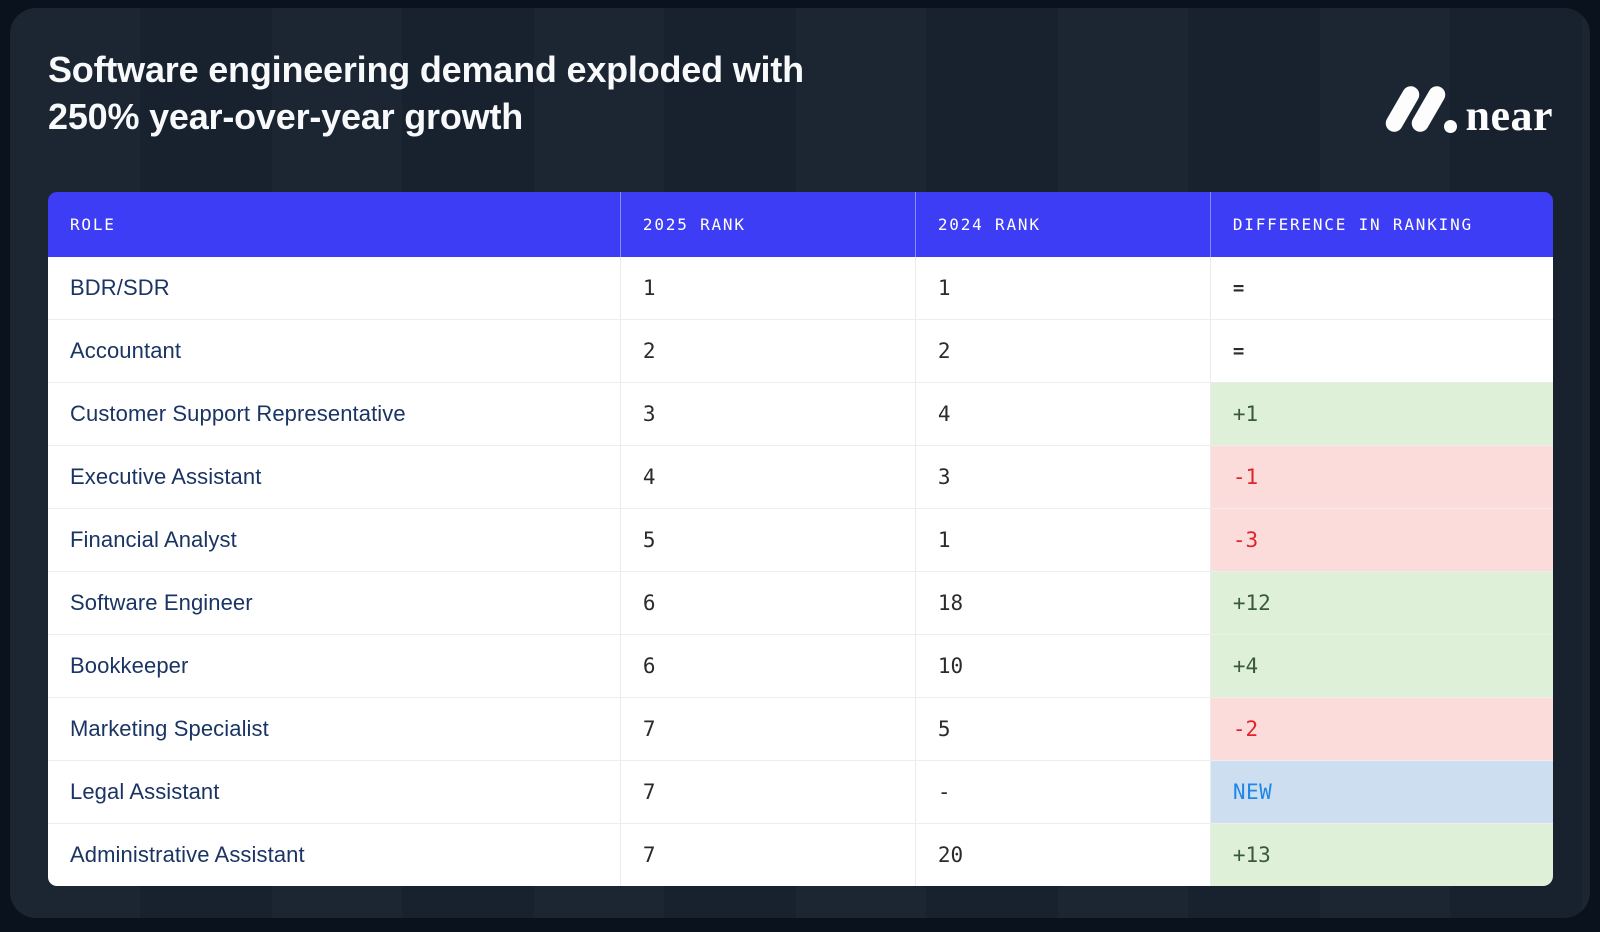 This screenshot has height=932, width=1600. Describe the element at coordinates (1062, 791) in the screenshot. I see `rank-2024-cell: -` at that location.